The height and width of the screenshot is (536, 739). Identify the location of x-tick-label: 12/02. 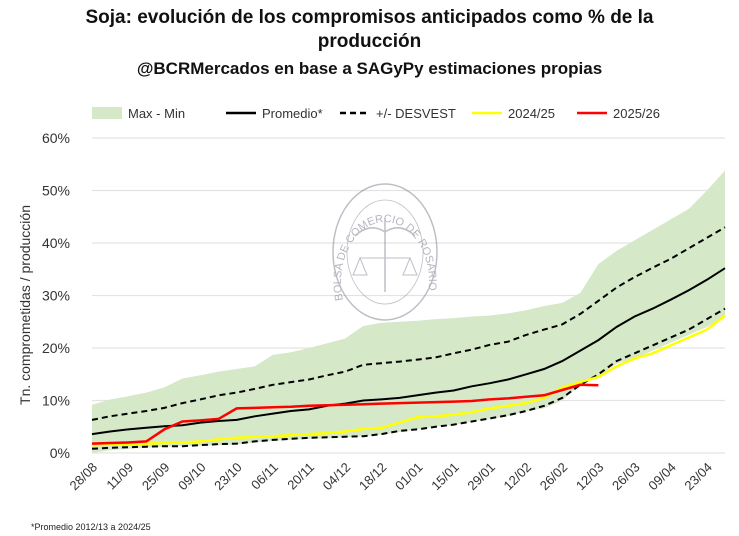
(518, 477).